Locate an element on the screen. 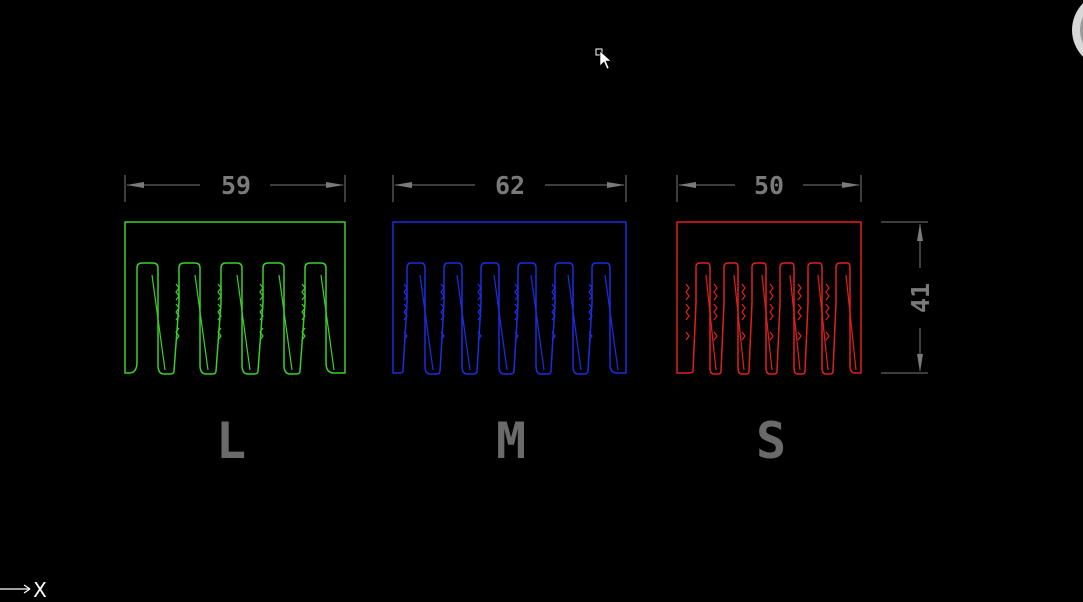 The image size is (1083, 602). height-dimension-value: 41 is located at coordinates (920, 298).